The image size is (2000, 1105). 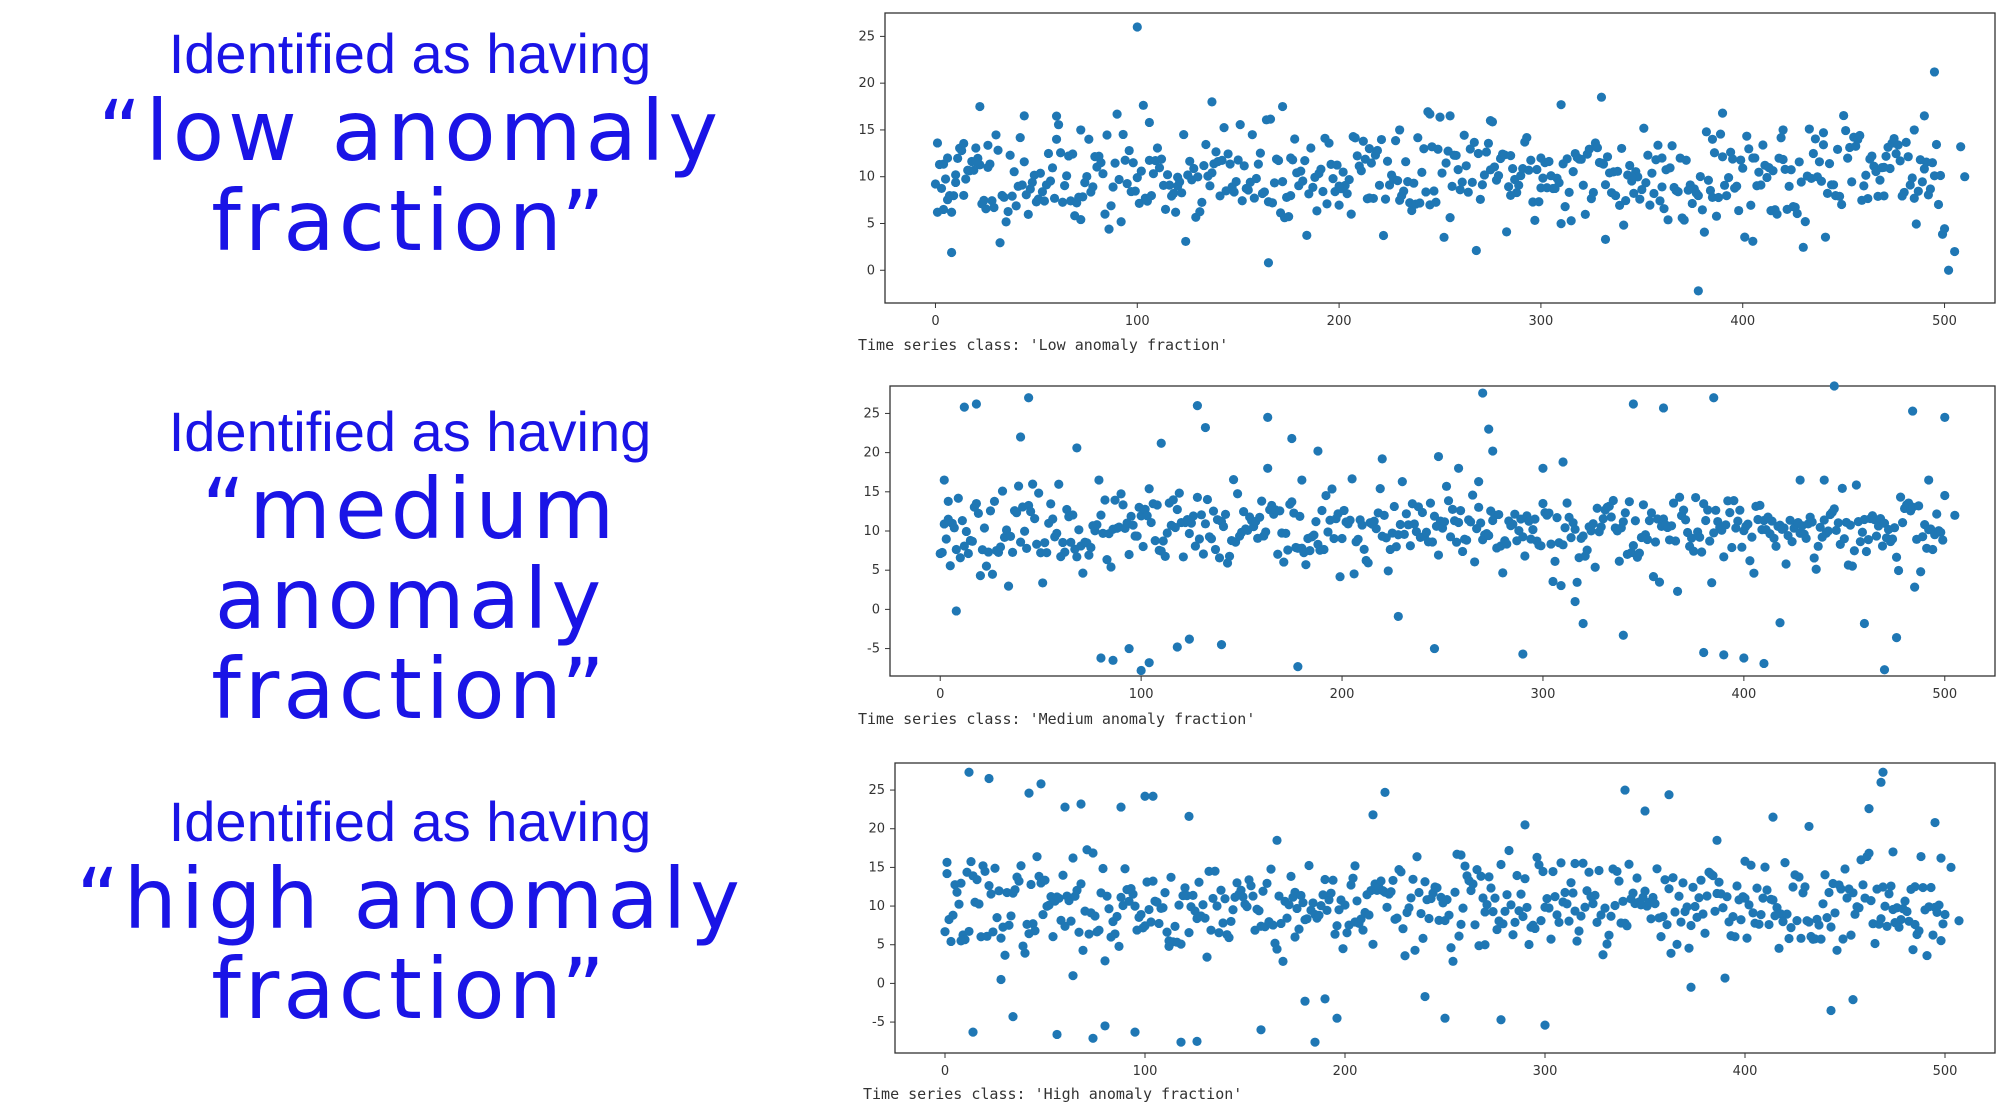 What do you see at coordinates (410, 989) in the screenshot?
I see `label-high-line3: fraction”` at bounding box center [410, 989].